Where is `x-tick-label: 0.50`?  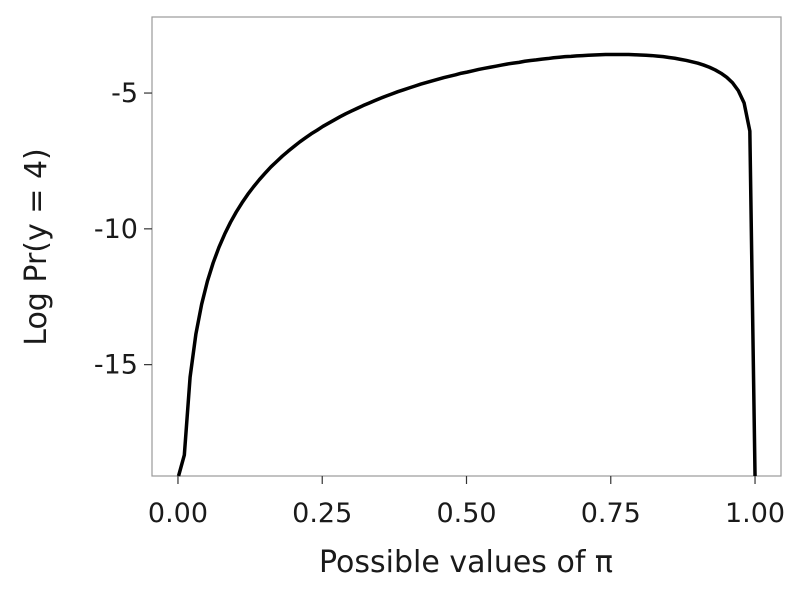
x-tick-label: 0.50 is located at coordinates (466, 513).